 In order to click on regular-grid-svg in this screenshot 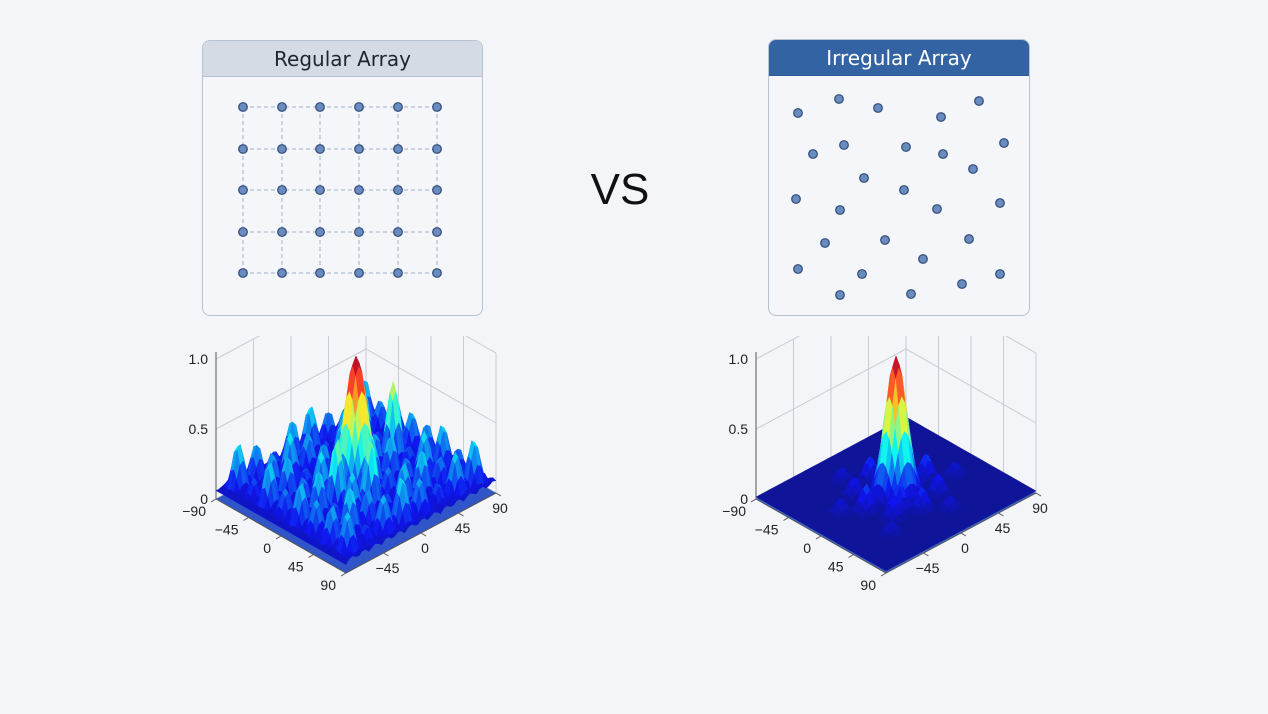, I will do `click(340, 190)`.